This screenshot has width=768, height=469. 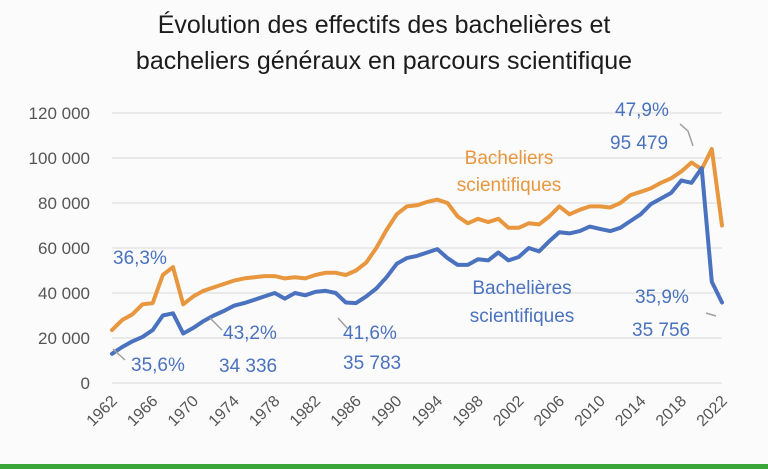 What do you see at coordinates (64, 203) in the screenshot?
I see `y-tick-label: 80 000` at bounding box center [64, 203].